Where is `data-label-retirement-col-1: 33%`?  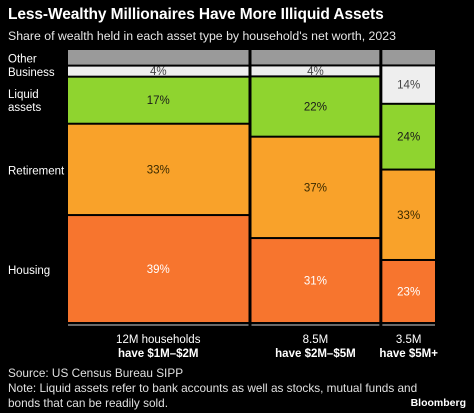
data-label-retirement-col-1: 33% is located at coordinates (158, 170).